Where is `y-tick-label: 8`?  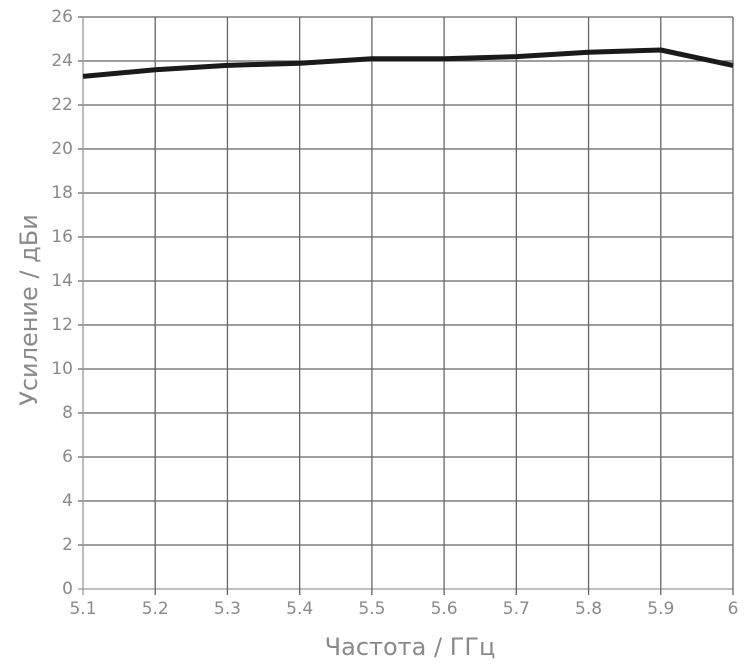
y-tick-label: 8 is located at coordinates (67, 413).